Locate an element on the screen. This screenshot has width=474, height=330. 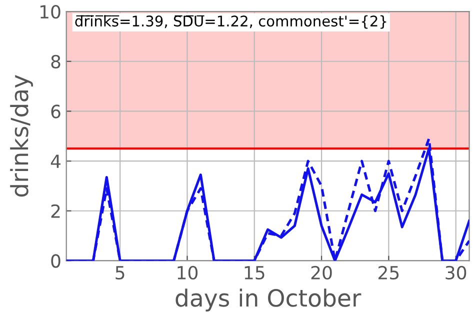
y-tick-label: 6 is located at coordinates (55, 111).